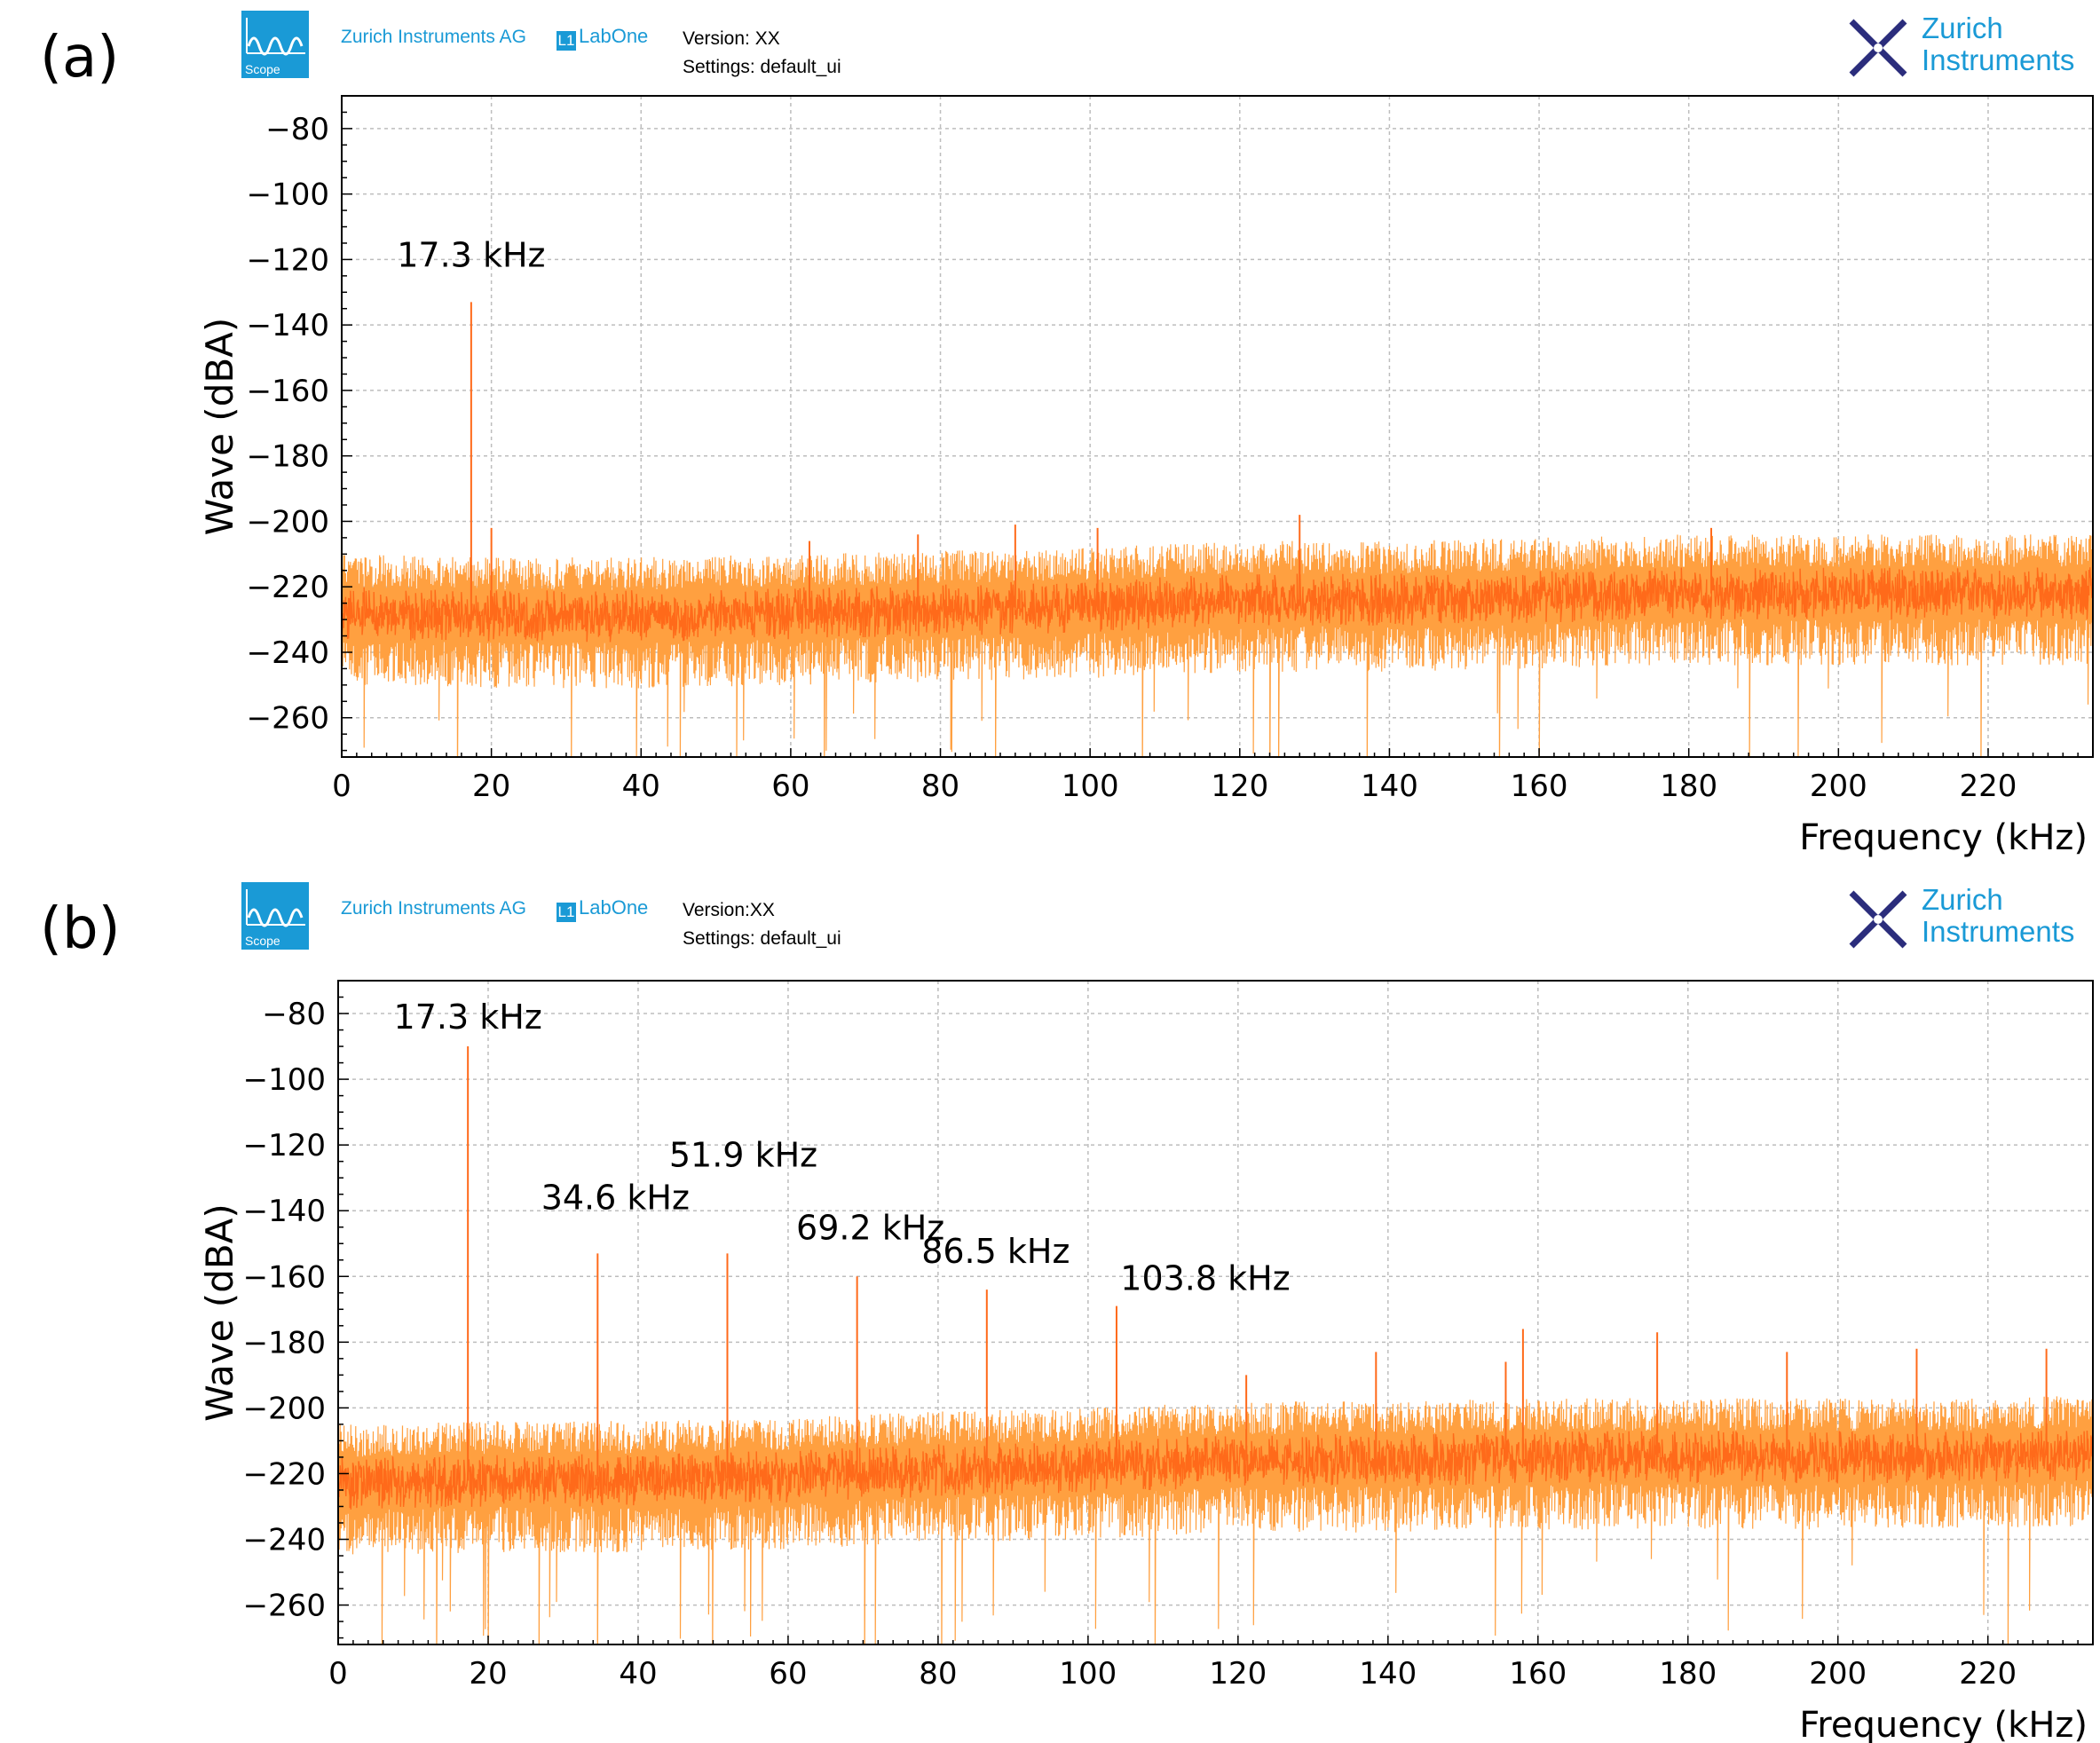 The height and width of the screenshot is (1743, 2100). Describe the element at coordinates (1205, 1278) in the screenshot. I see `peak-label: 103.8 kHz` at that location.